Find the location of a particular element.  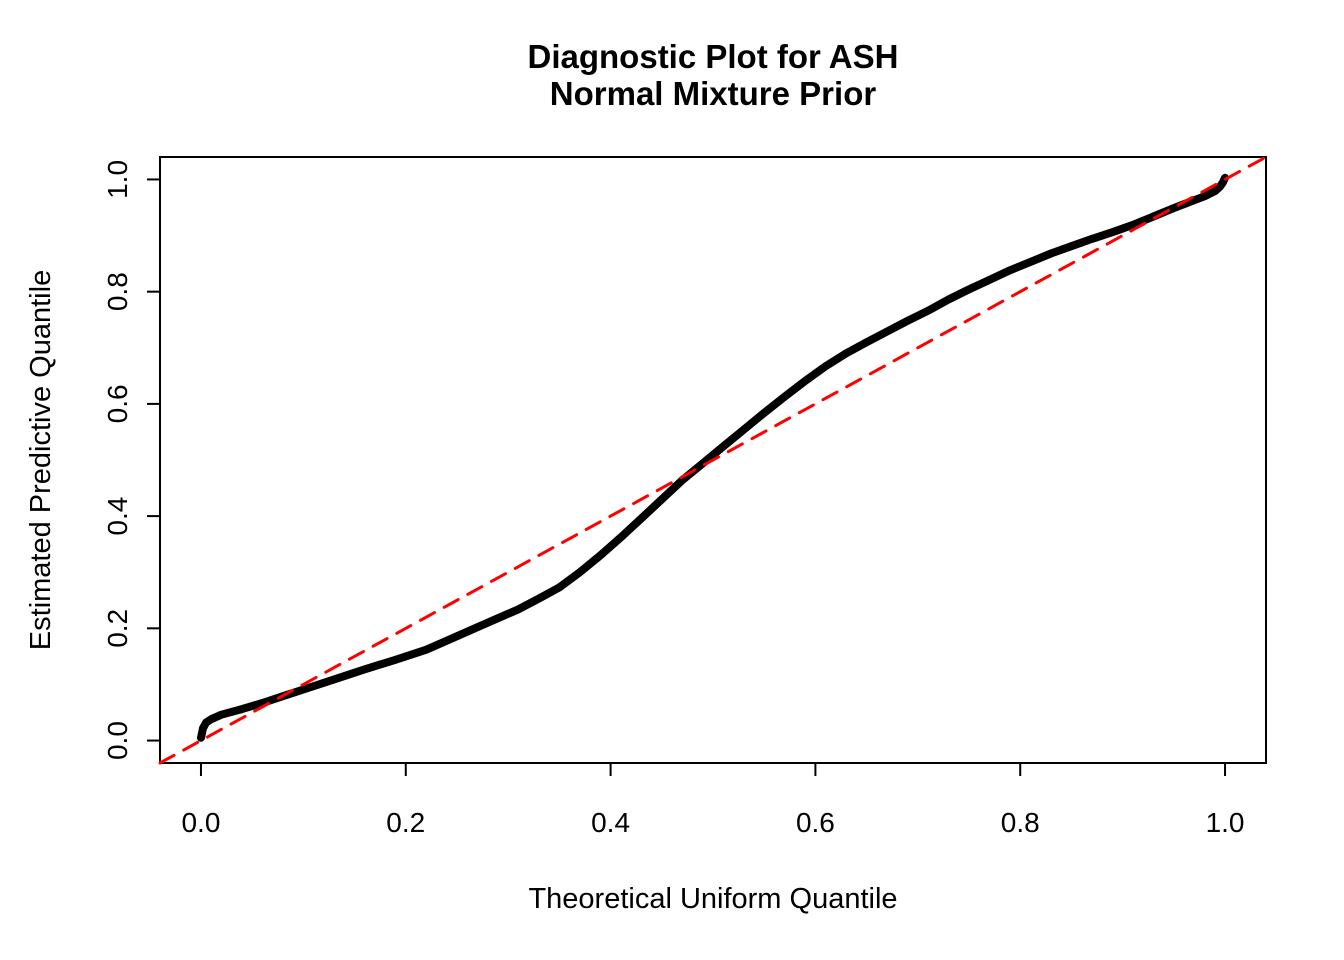

y-axis-label: Estimated Predictive Quantile is located at coordinates (41, 460).